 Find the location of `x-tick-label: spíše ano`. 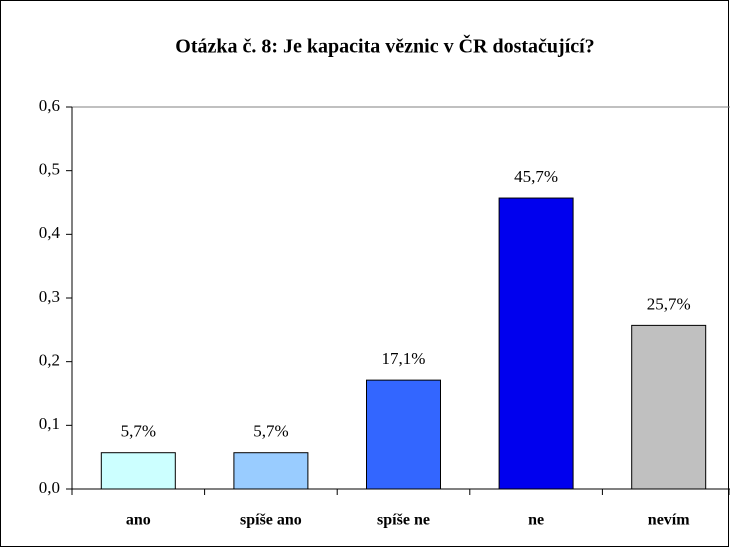

x-tick-label: spíše ano is located at coordinates (271, 520).